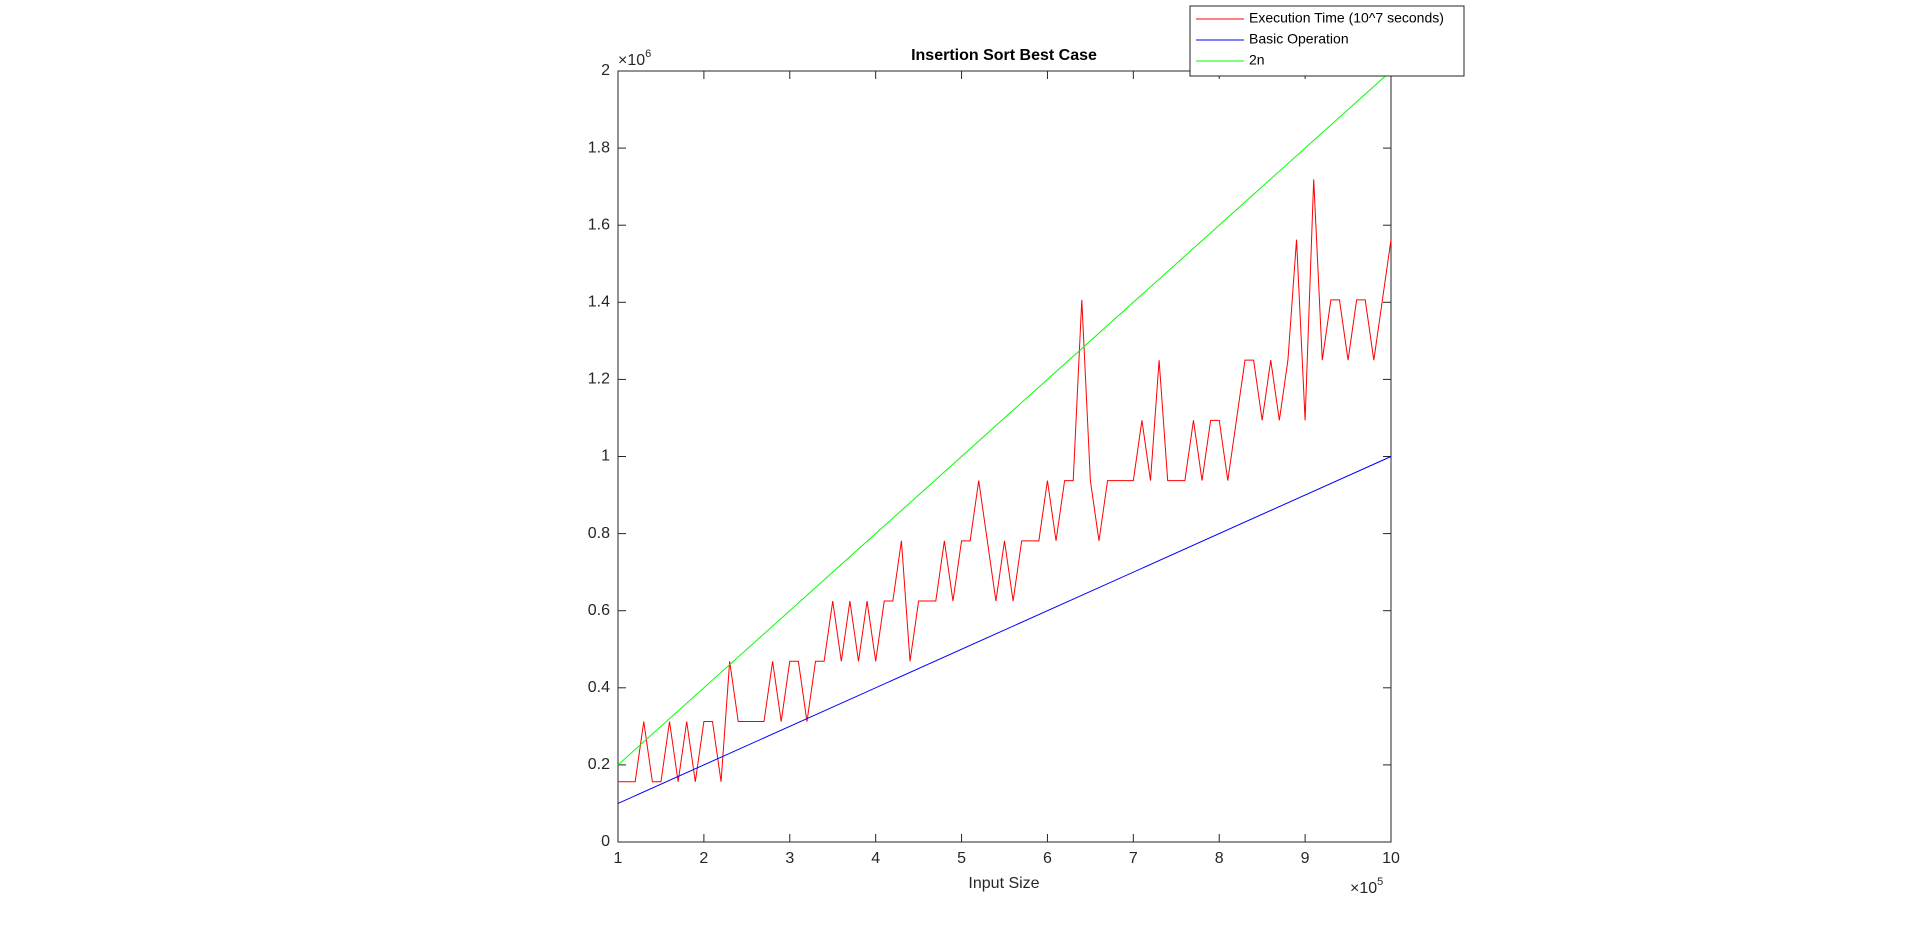 This screenshot has width=1920, height=941. I want to click on legend-label: 2n, so click(1257, 60).